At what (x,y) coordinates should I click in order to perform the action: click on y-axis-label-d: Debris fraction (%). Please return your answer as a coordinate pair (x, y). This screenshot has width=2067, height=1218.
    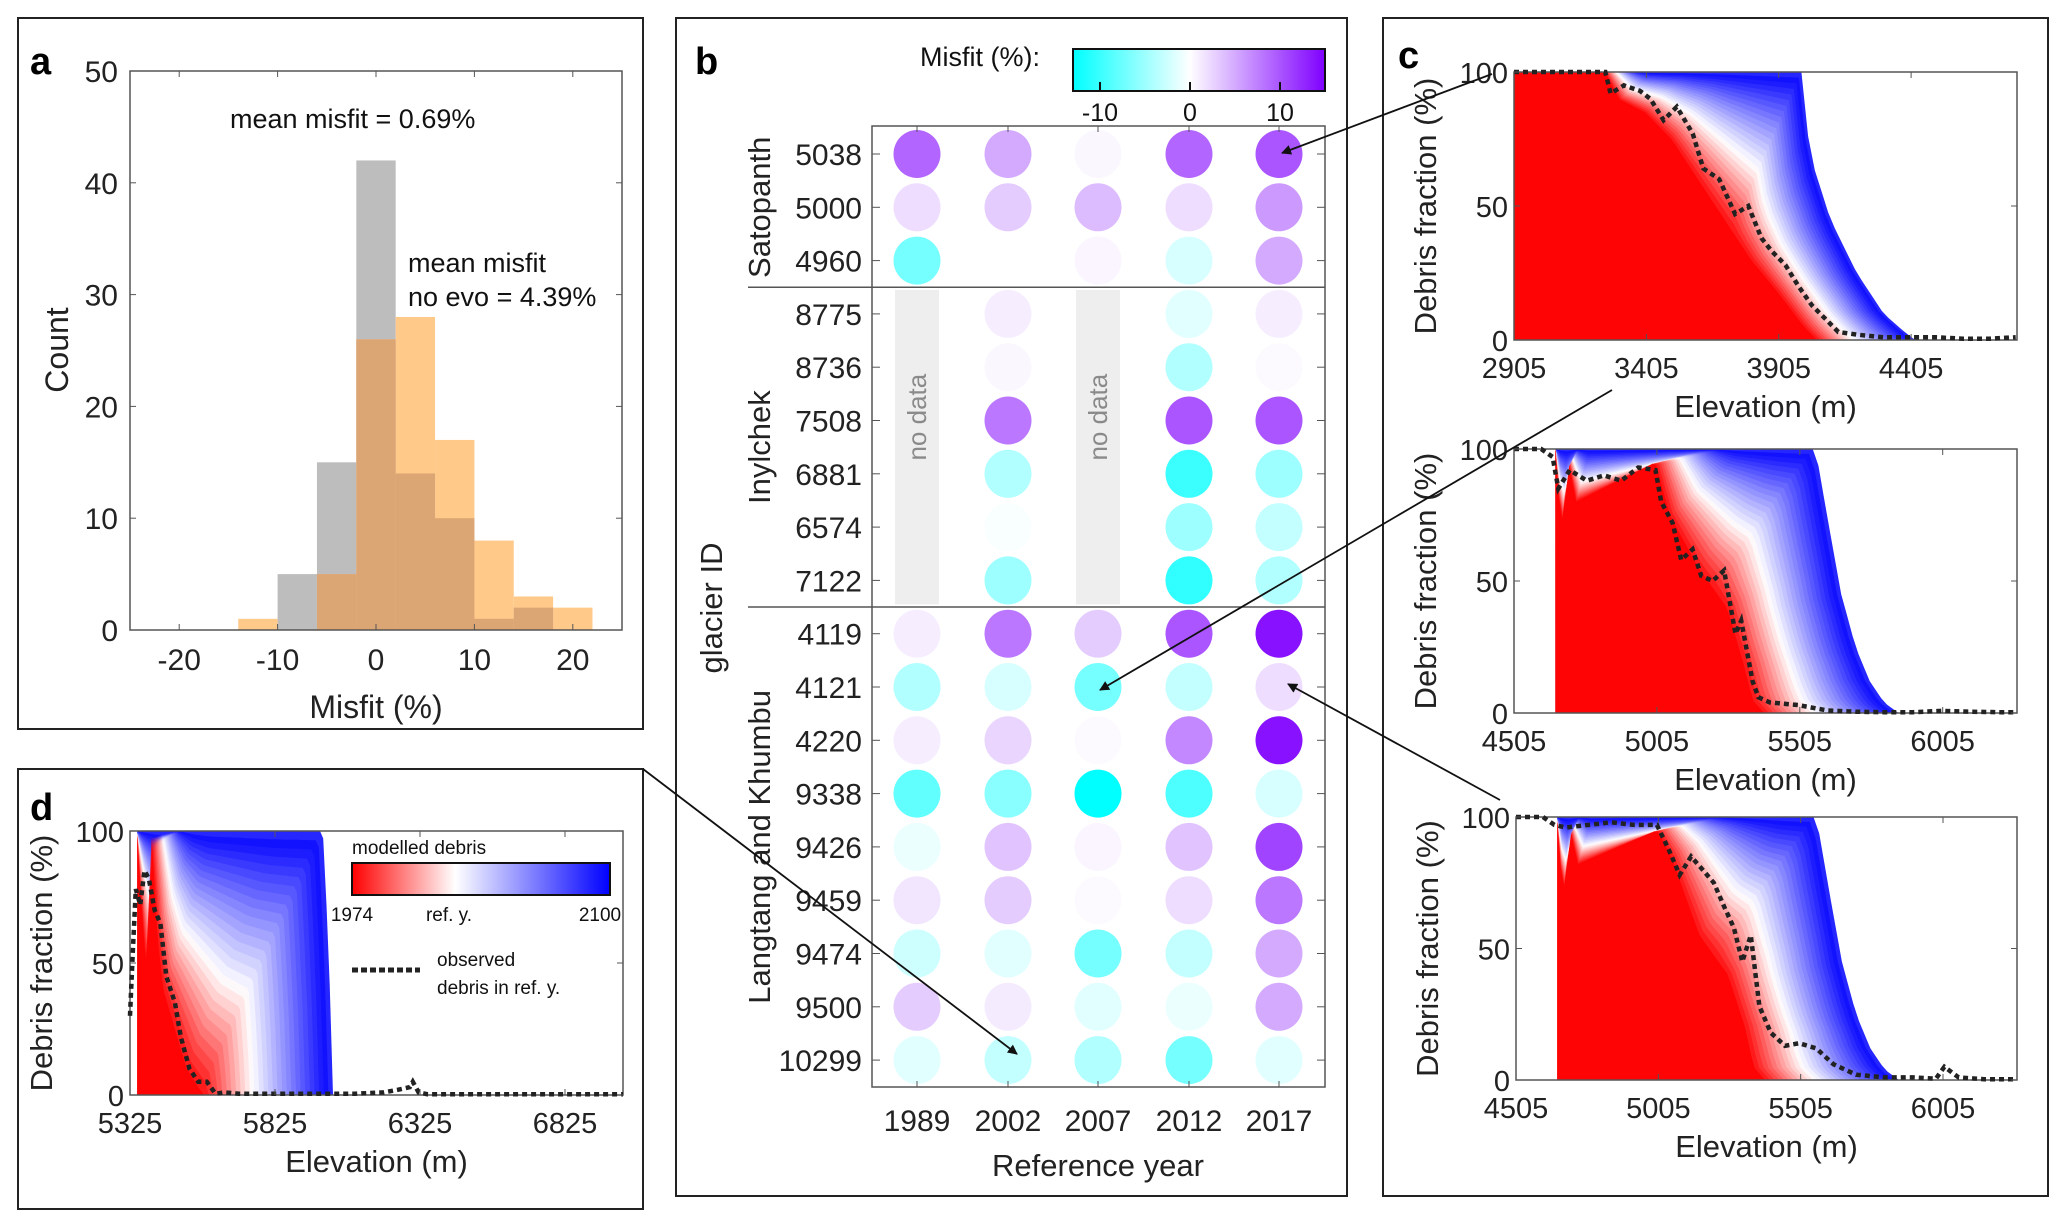
    Looking at the image, I should click on (41, 963).